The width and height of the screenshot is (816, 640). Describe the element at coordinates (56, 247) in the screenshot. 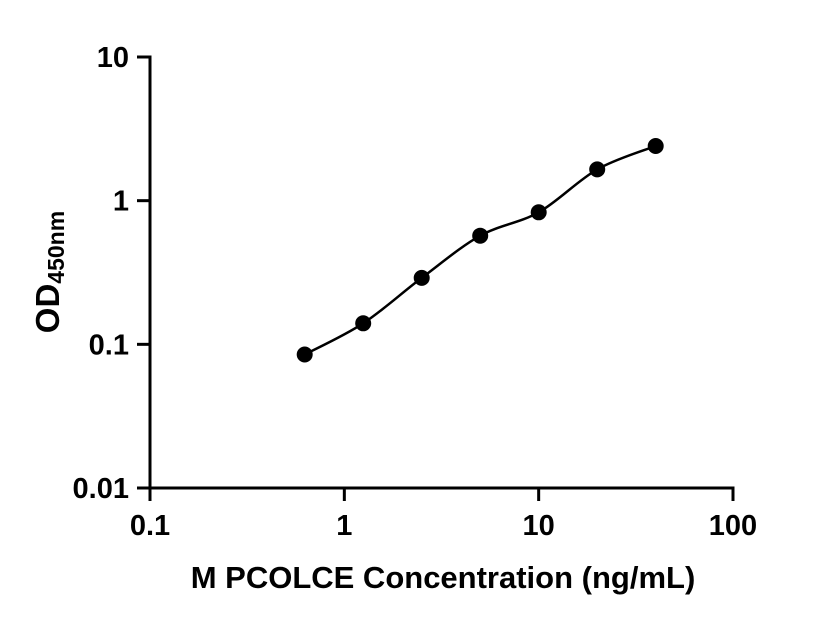

I see `y-axis-title-450nm: 450nm` at that location.